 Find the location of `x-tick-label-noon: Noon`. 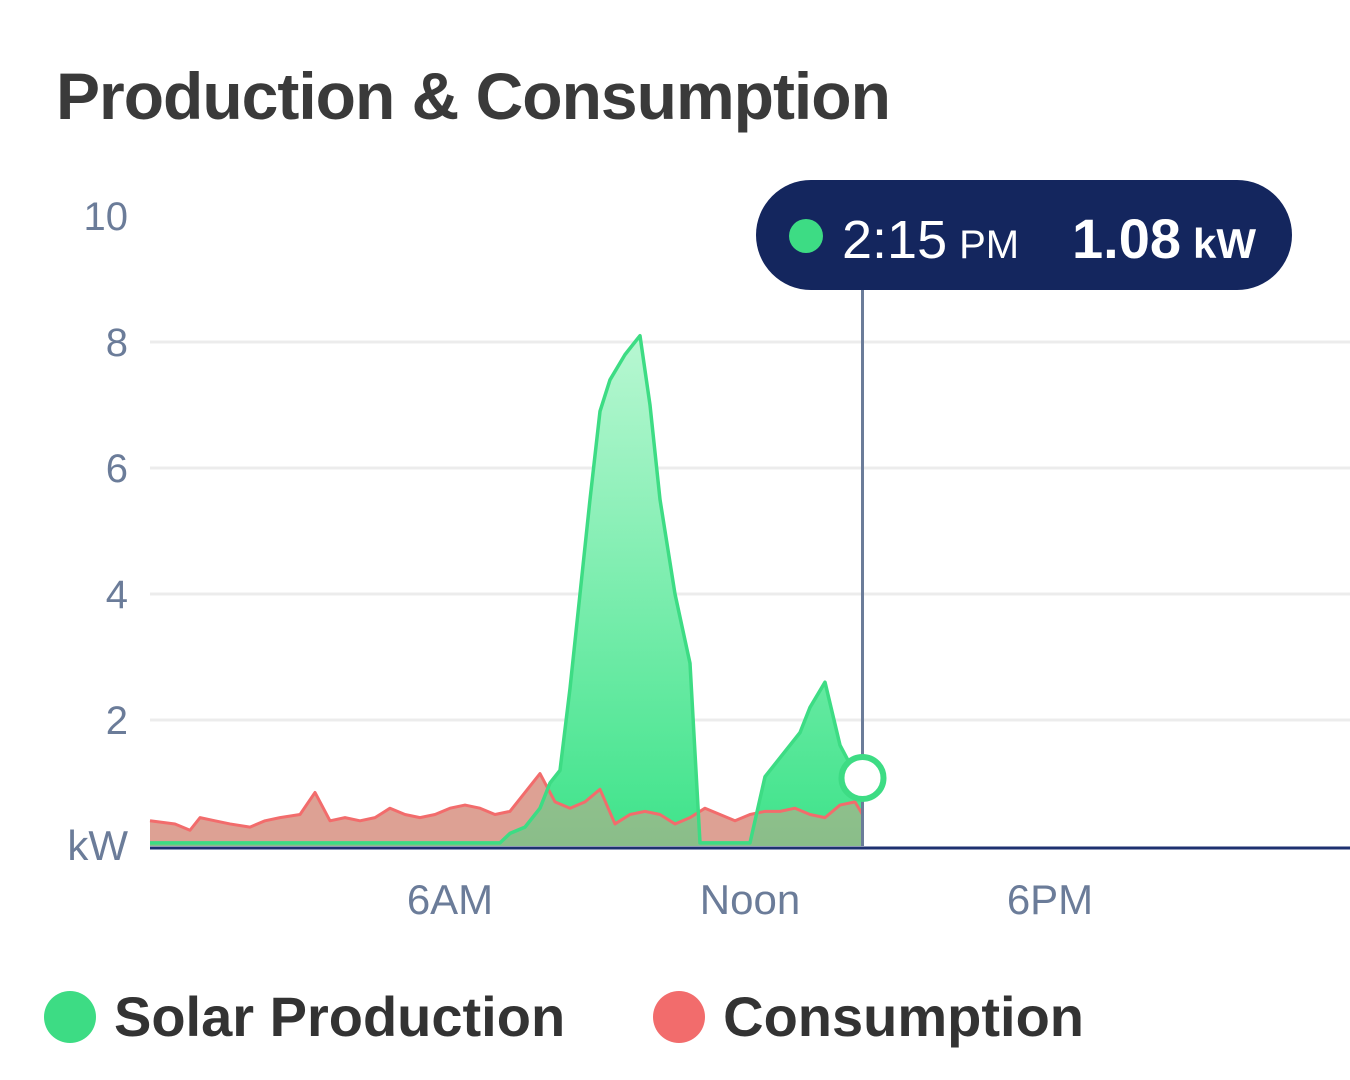

x-tick-label-noon: Noon is located at coordinates (750, 899).